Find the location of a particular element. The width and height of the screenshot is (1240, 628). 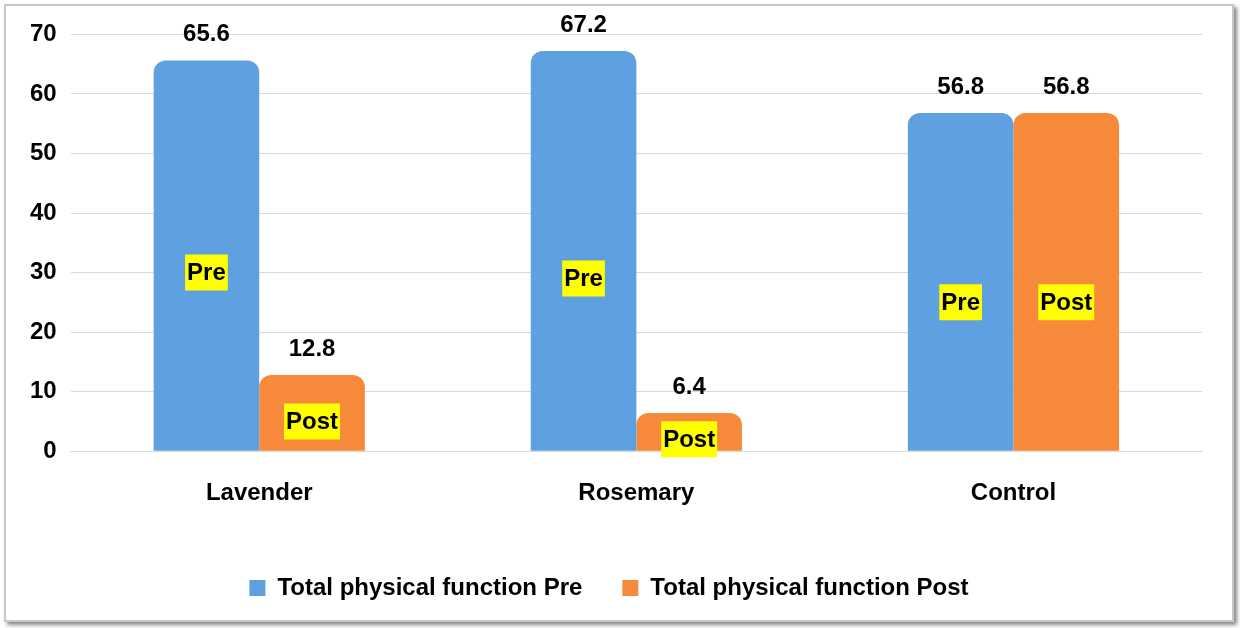

x-tick-label: Rosemary is located at coordinates (637, 492).